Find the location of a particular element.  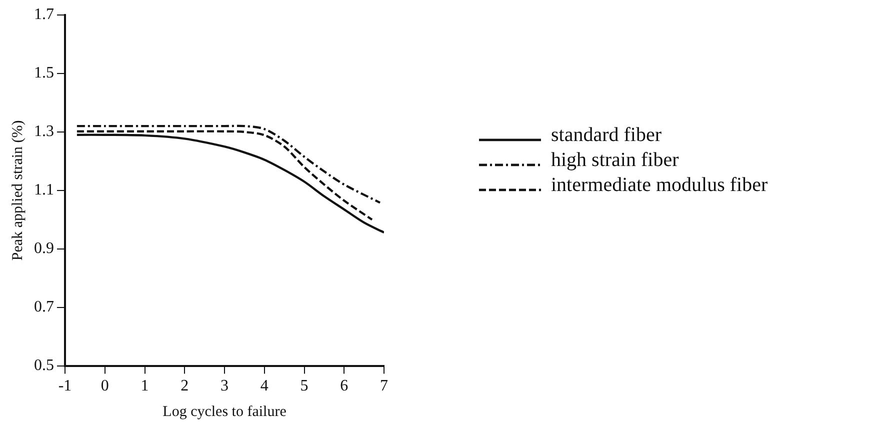

legend-label: standard fiber is located at coordinates (606, 135).